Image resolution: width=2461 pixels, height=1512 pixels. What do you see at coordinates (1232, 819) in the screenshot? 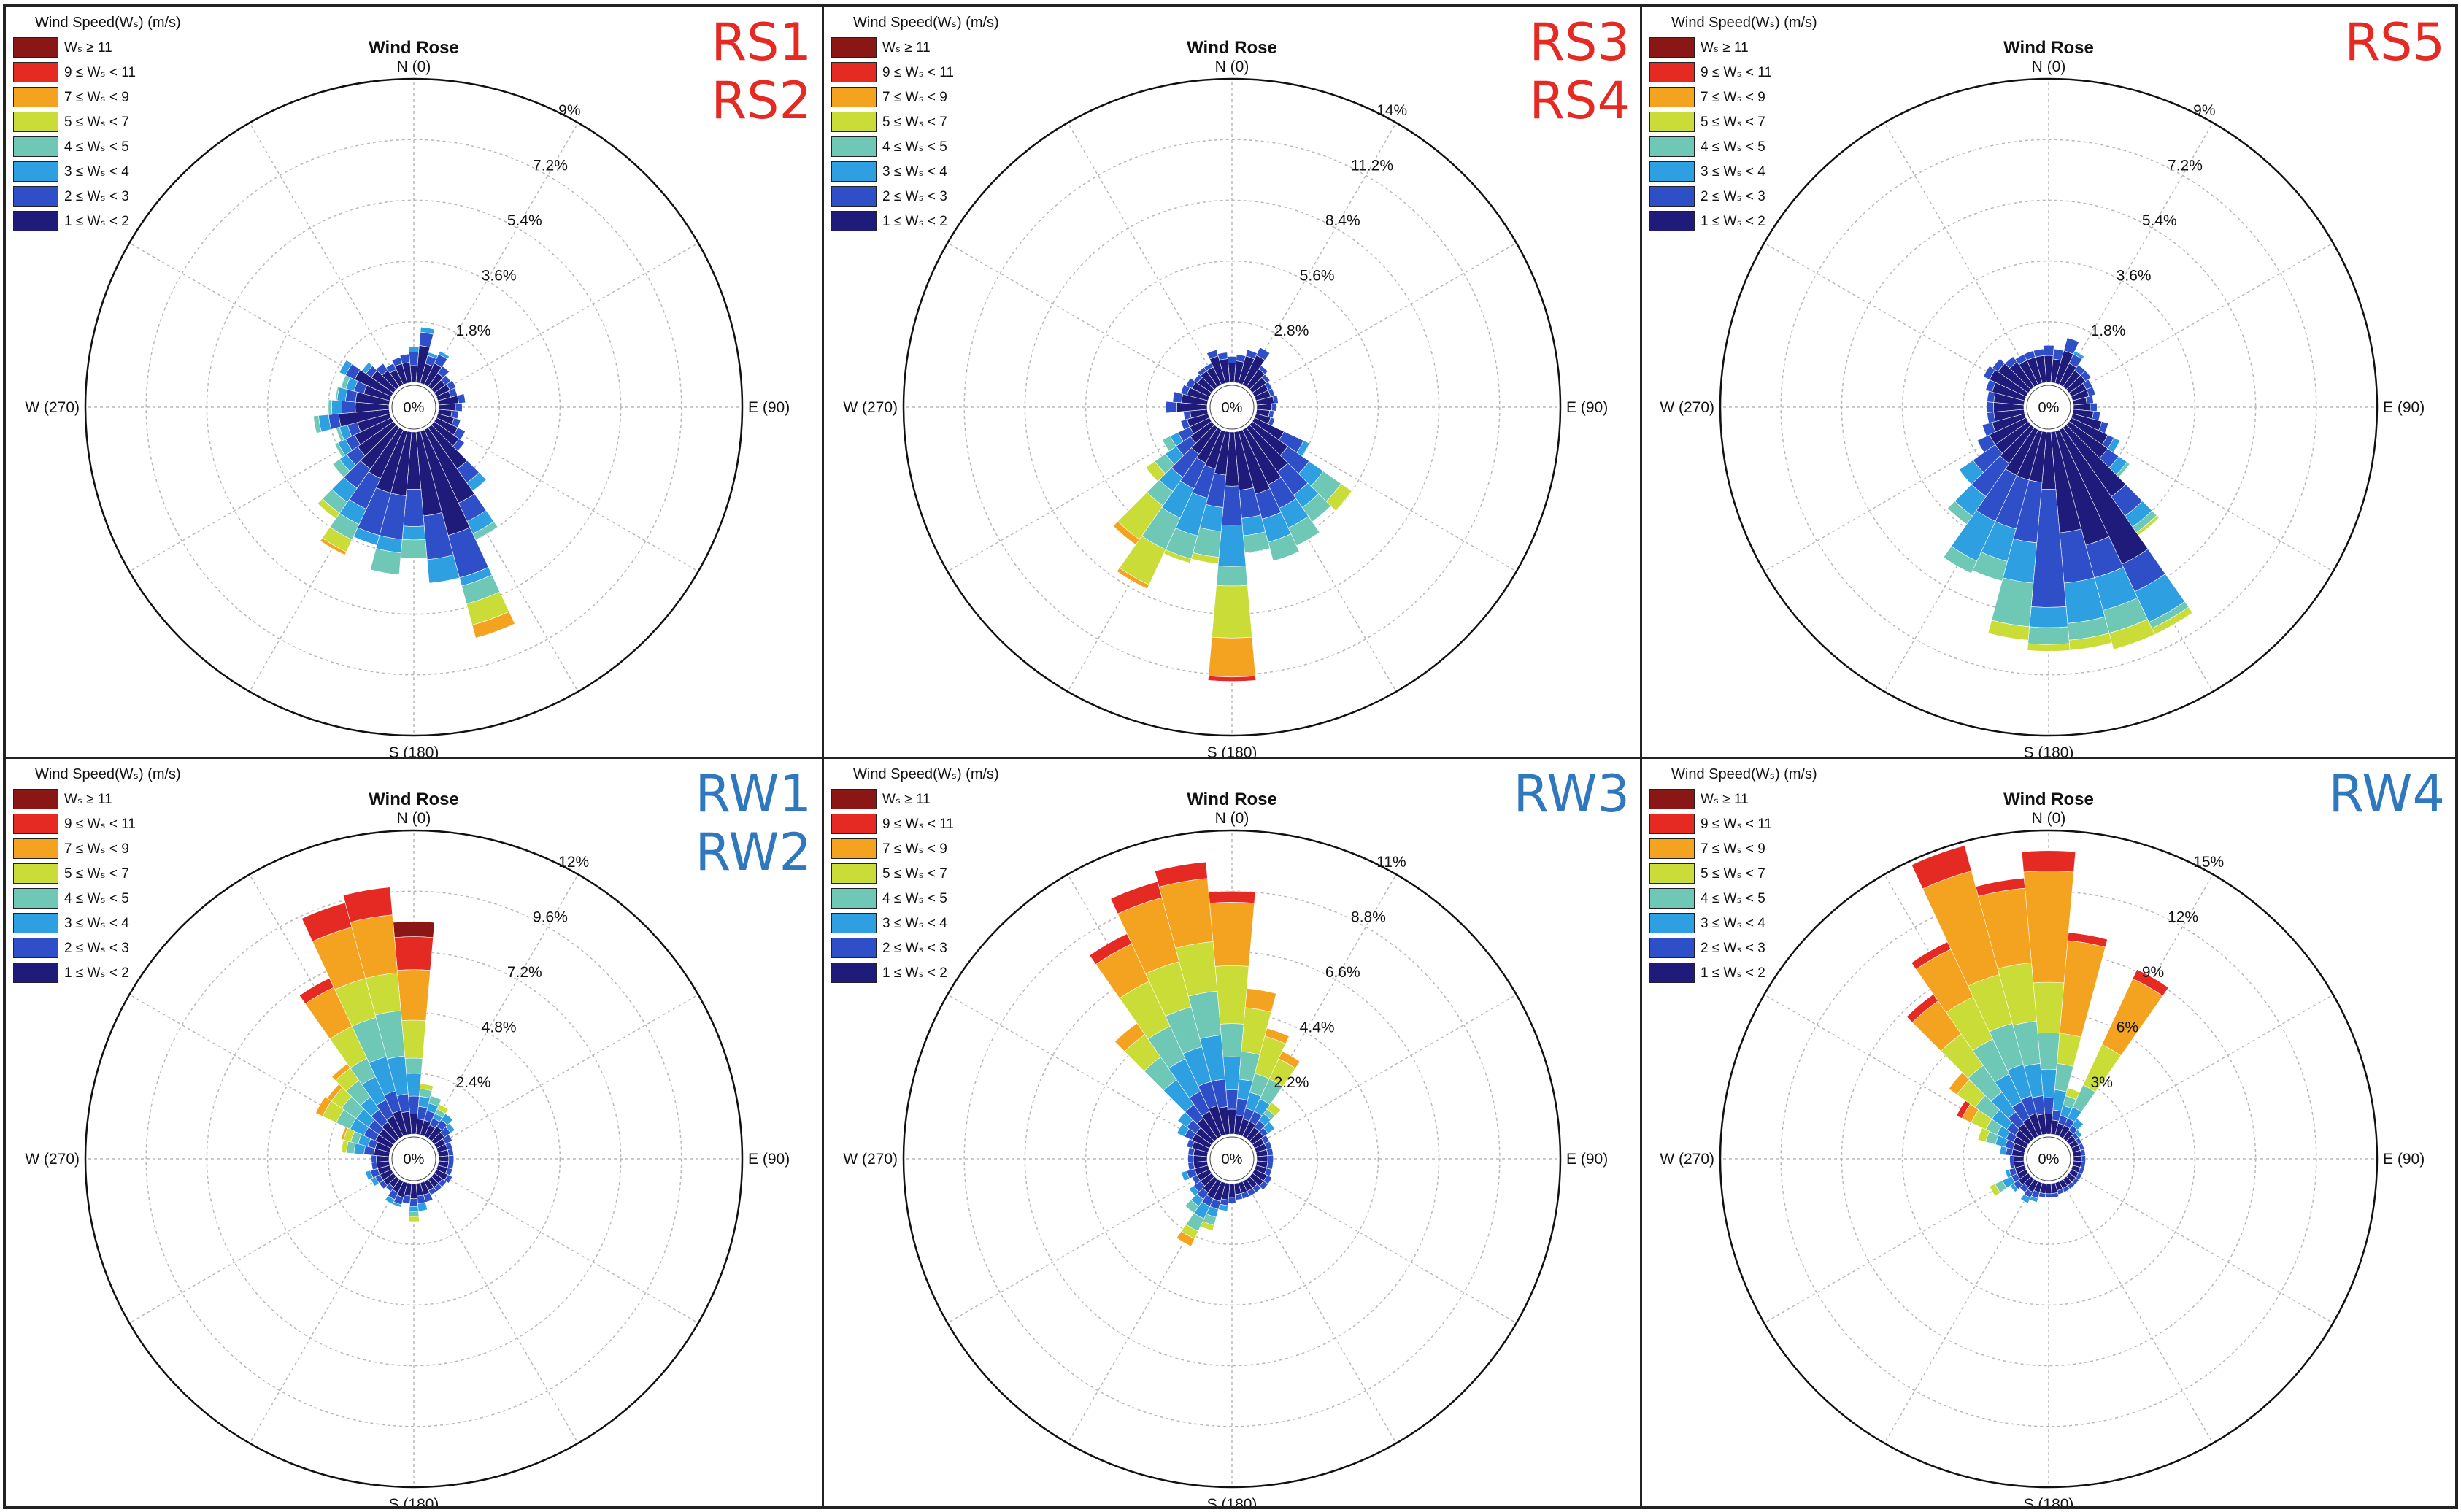
I see `direction-north: N (0)` at bounding box center [1232, 819].